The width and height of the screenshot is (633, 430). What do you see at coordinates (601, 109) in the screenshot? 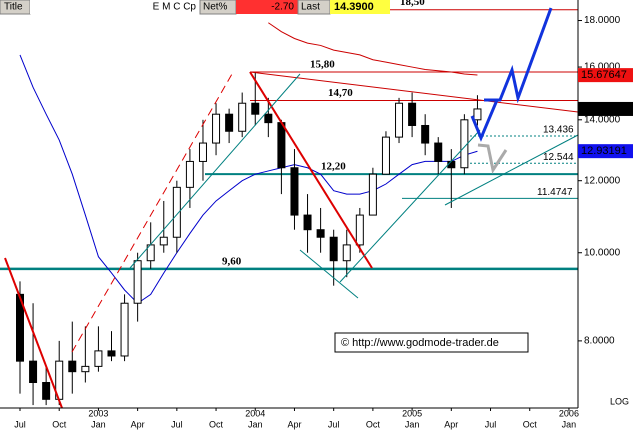
I see `price-marker-label: 14.3900` at bounding box center [601, 109].